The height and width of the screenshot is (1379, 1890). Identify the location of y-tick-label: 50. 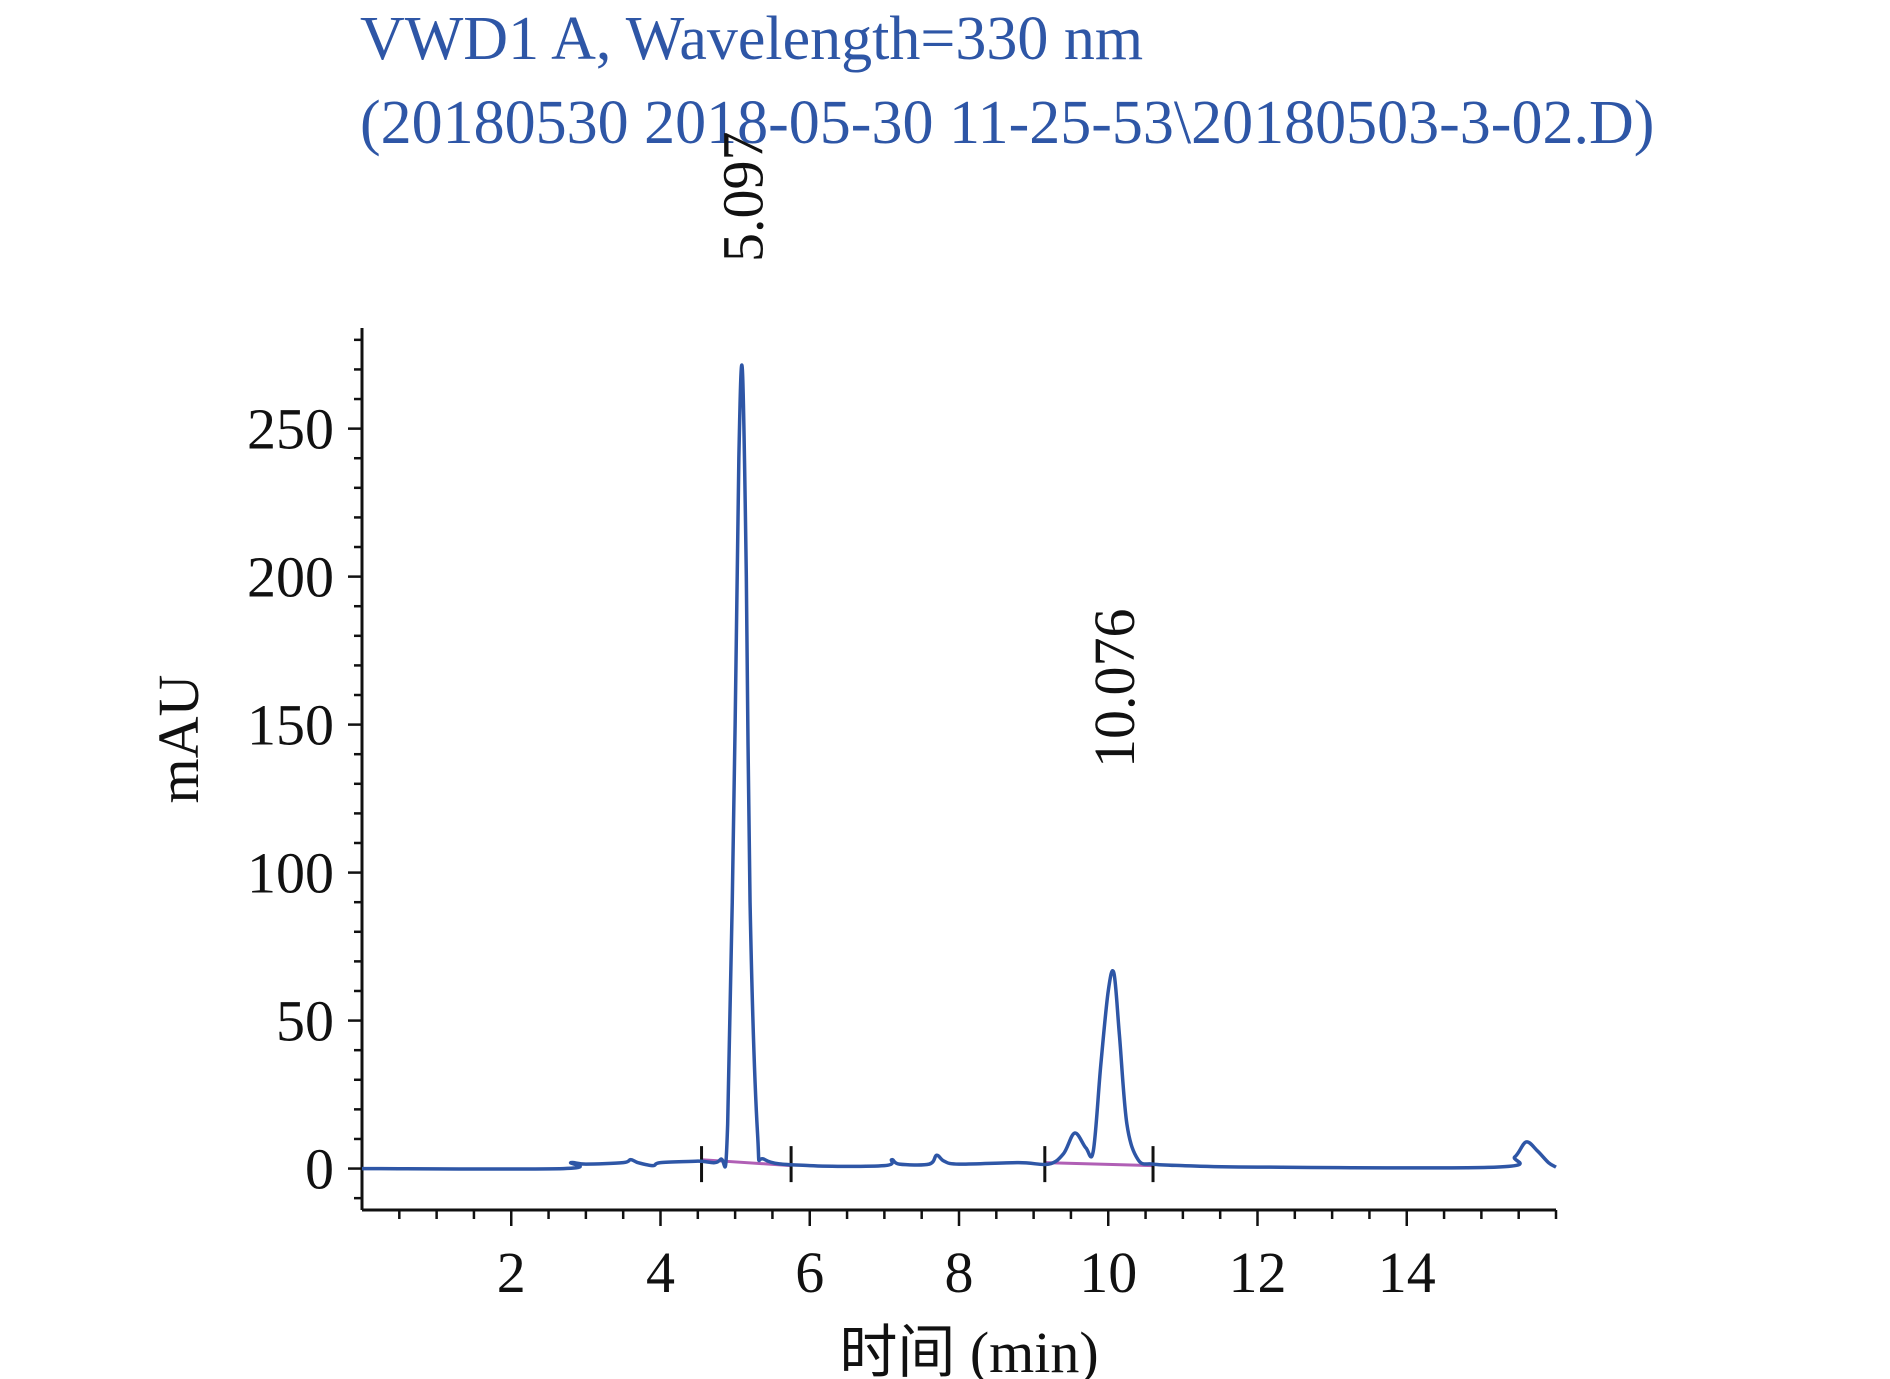
(305, 1021).